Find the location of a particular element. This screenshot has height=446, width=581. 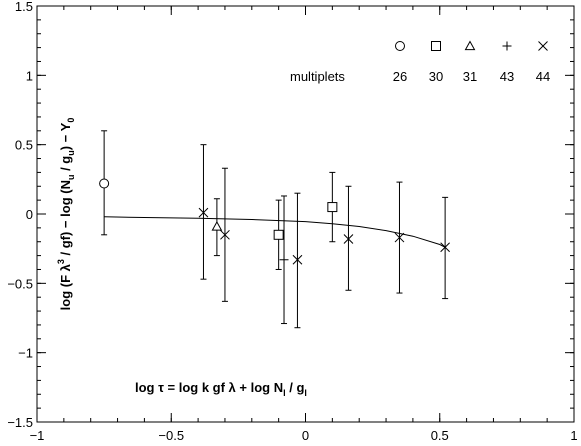

y-tick-label: 0 is located at coordinates (29, 214).